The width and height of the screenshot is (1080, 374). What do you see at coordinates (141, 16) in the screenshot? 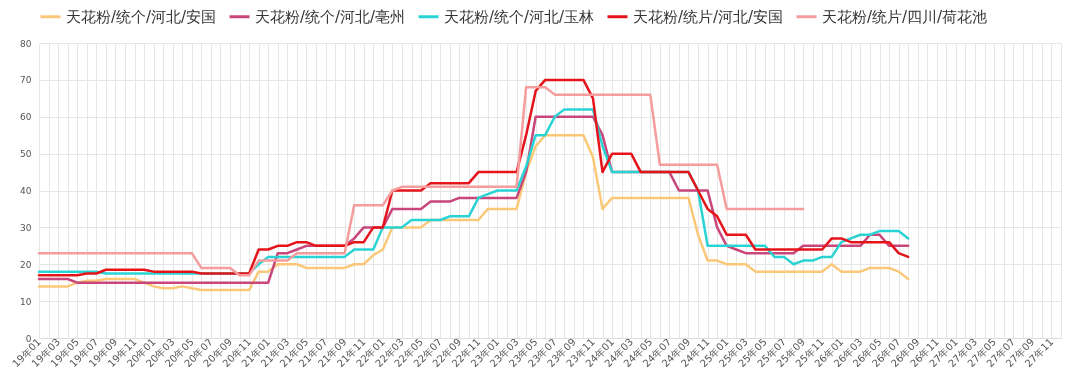
I see `legend-label: 天花粉/统个/河北/安国` at bounding box center [141, 16].